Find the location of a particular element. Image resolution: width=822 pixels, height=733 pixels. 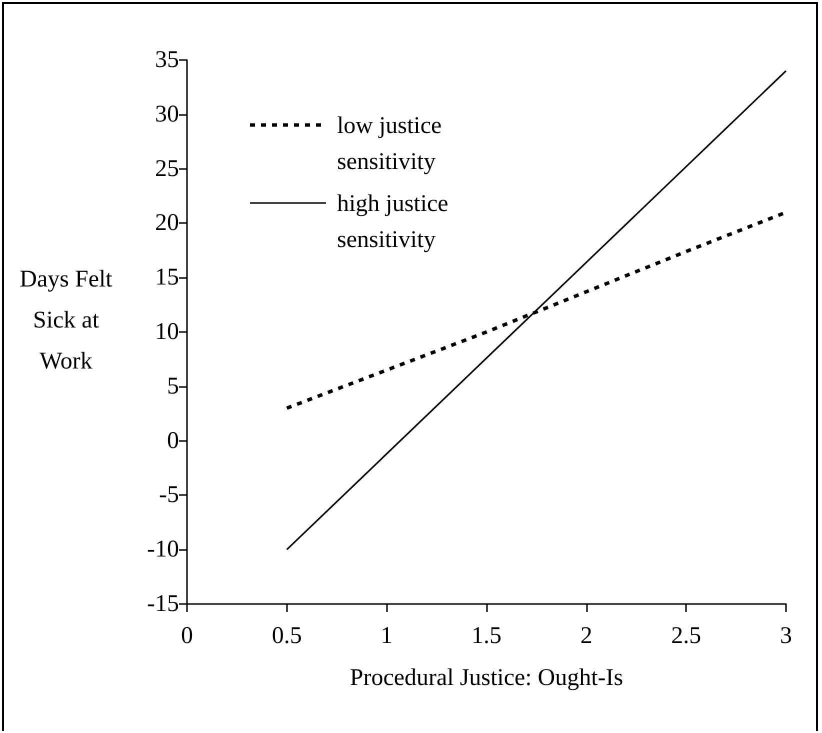

x-tick-label: 2 is located at coordinates (586, 636).